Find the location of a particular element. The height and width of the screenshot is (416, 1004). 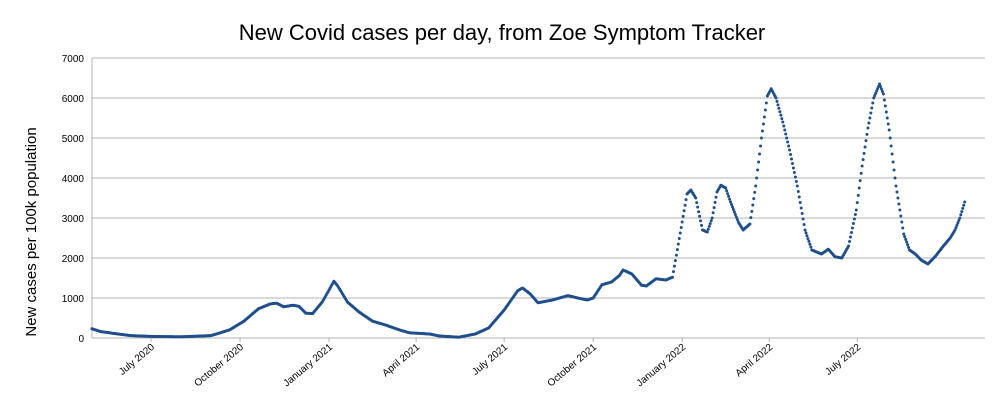

x-tick-label: April 2021 is located at coordinates (401, 361).